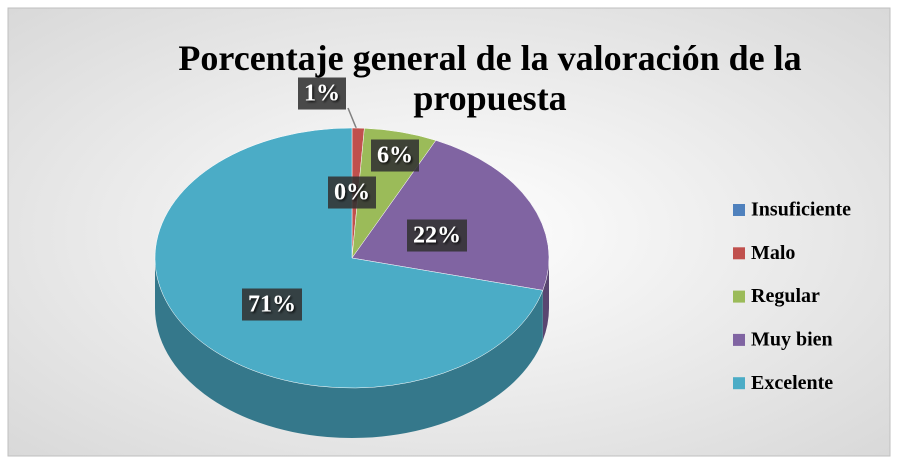 This screenshot has height=461, width=899. I want to click on legend-label: Muy bien, so click(792, 339).